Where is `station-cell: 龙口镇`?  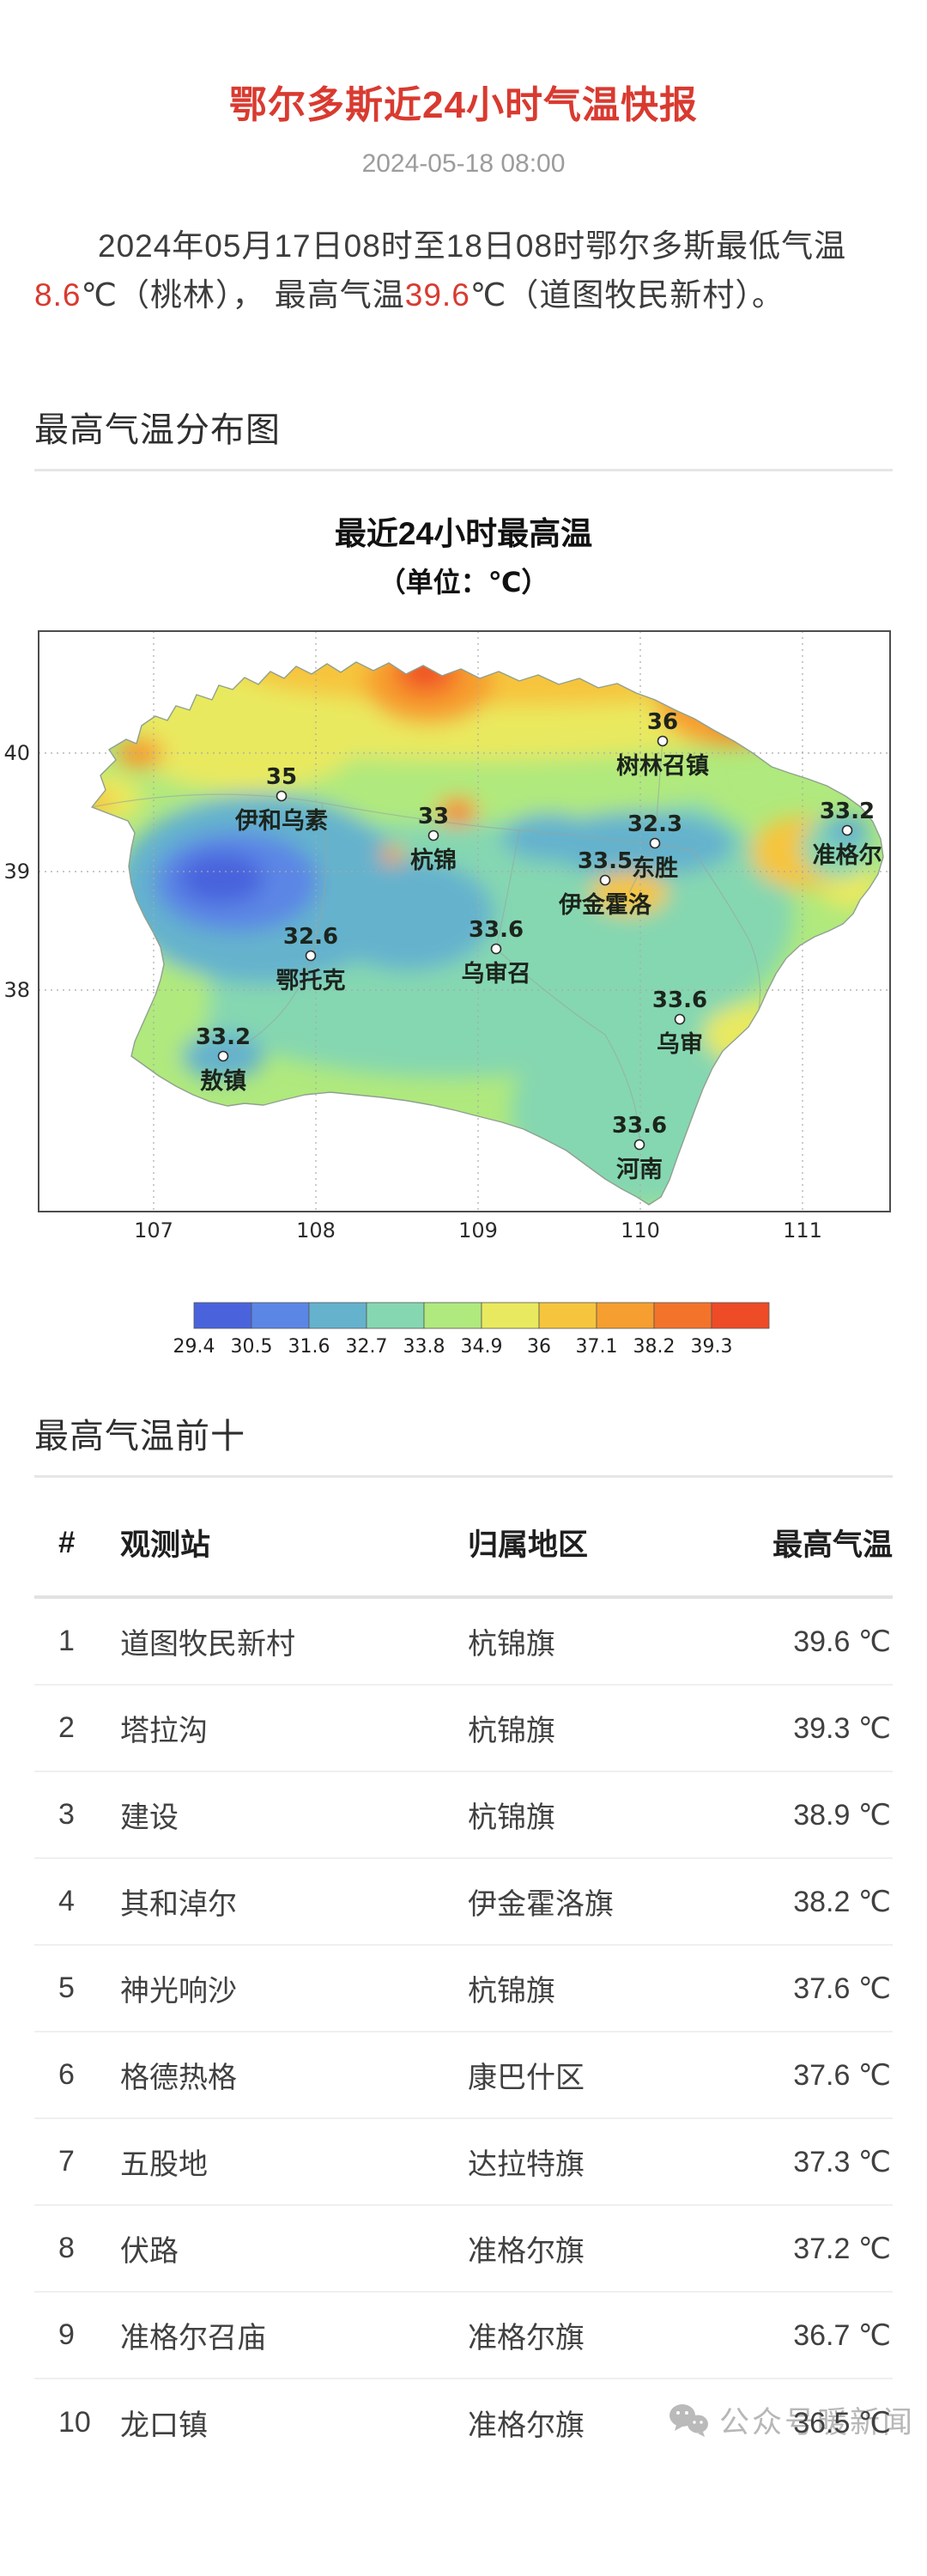 station-cell: 龙口镇 is located at coordinates (164, 2426).